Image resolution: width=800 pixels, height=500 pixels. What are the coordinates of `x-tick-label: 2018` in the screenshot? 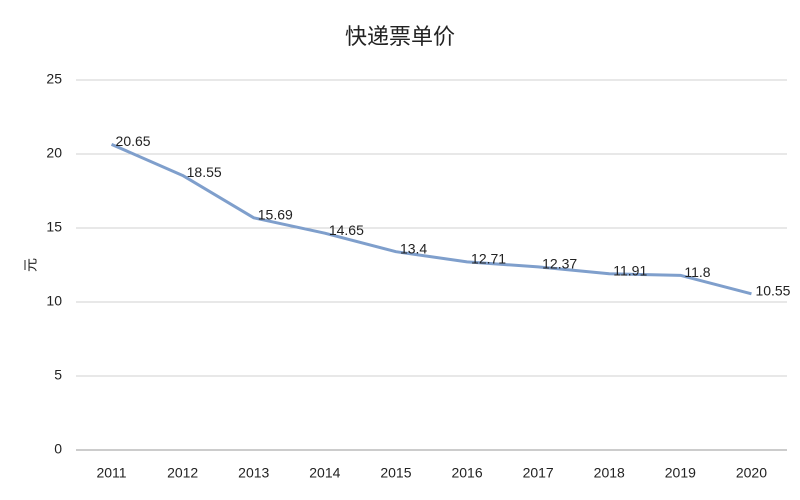 It's located at (609, 473).